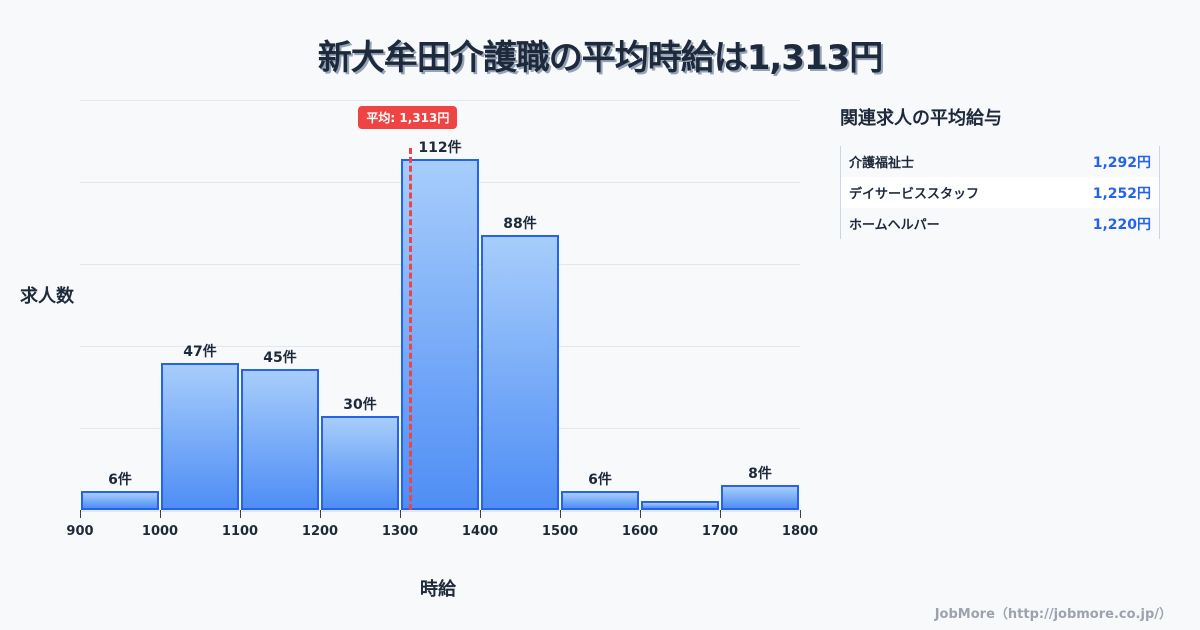 This screenshot has height=630, width=1200. What do you see at coordinates (640, 531) in the screenshot?
I see `x-tick-label: 1600` at bounding box center [640, 531].